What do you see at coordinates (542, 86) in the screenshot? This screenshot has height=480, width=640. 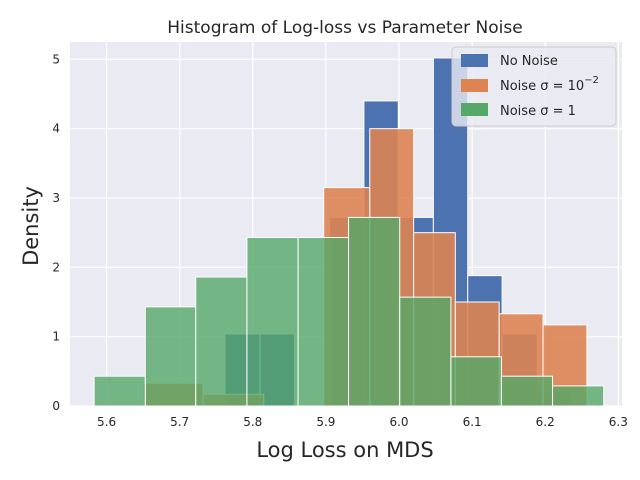 I see `legend-label-noise-small-main: Noise σ = 10` at bounding box center [542, 86].